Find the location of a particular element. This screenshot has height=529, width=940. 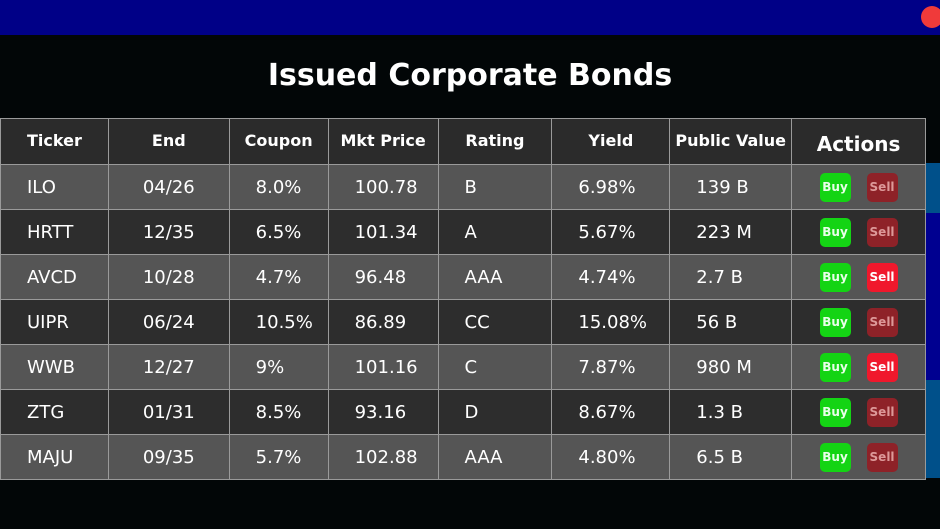

cell-yield: 7.87% is located at coordinates (611, 367).